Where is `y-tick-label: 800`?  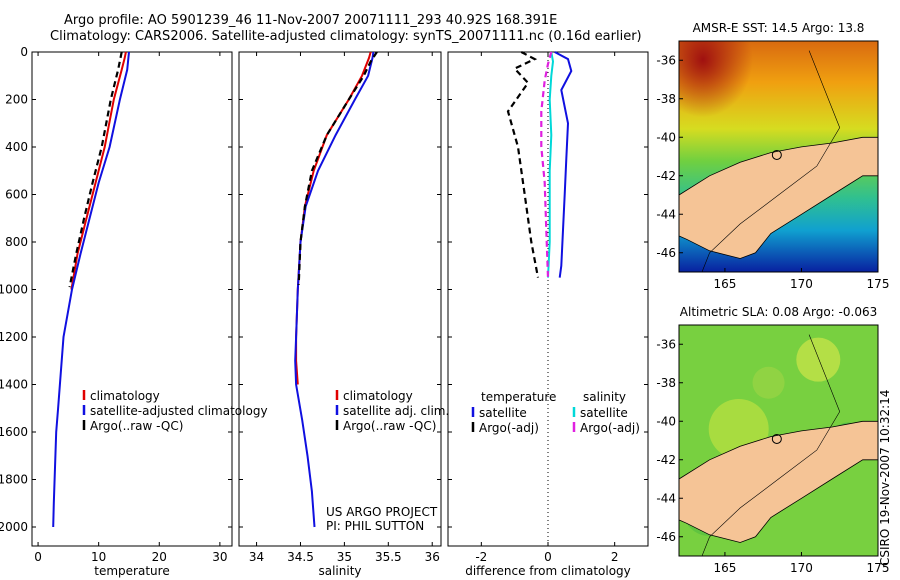 y-tick-label: 800 is located at coordinates (16, 242).